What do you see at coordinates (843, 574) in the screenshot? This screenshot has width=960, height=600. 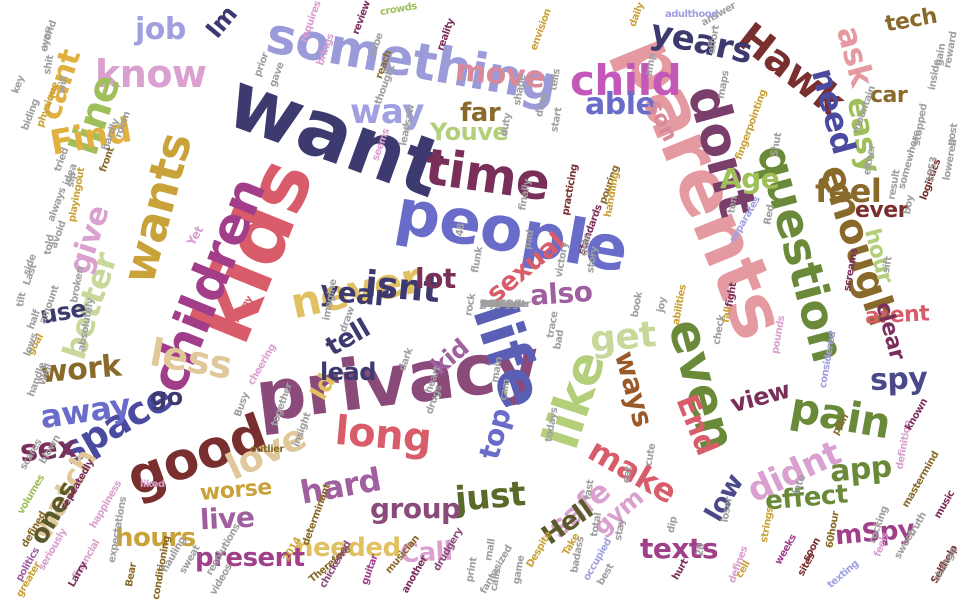 I see `word-101: texting` at bounding box center [843, 574].